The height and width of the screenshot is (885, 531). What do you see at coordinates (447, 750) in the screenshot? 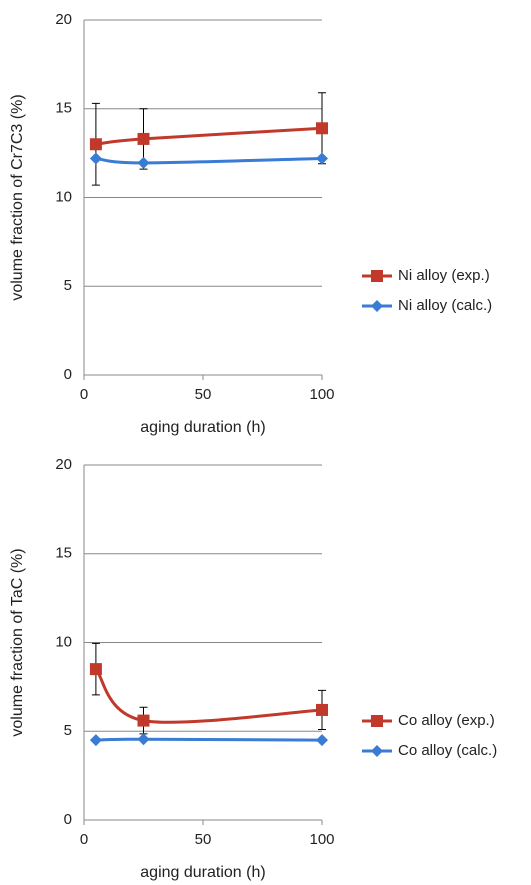
I see `legend-label: Co alloy (calc.)` at bounding box center [447, 750].